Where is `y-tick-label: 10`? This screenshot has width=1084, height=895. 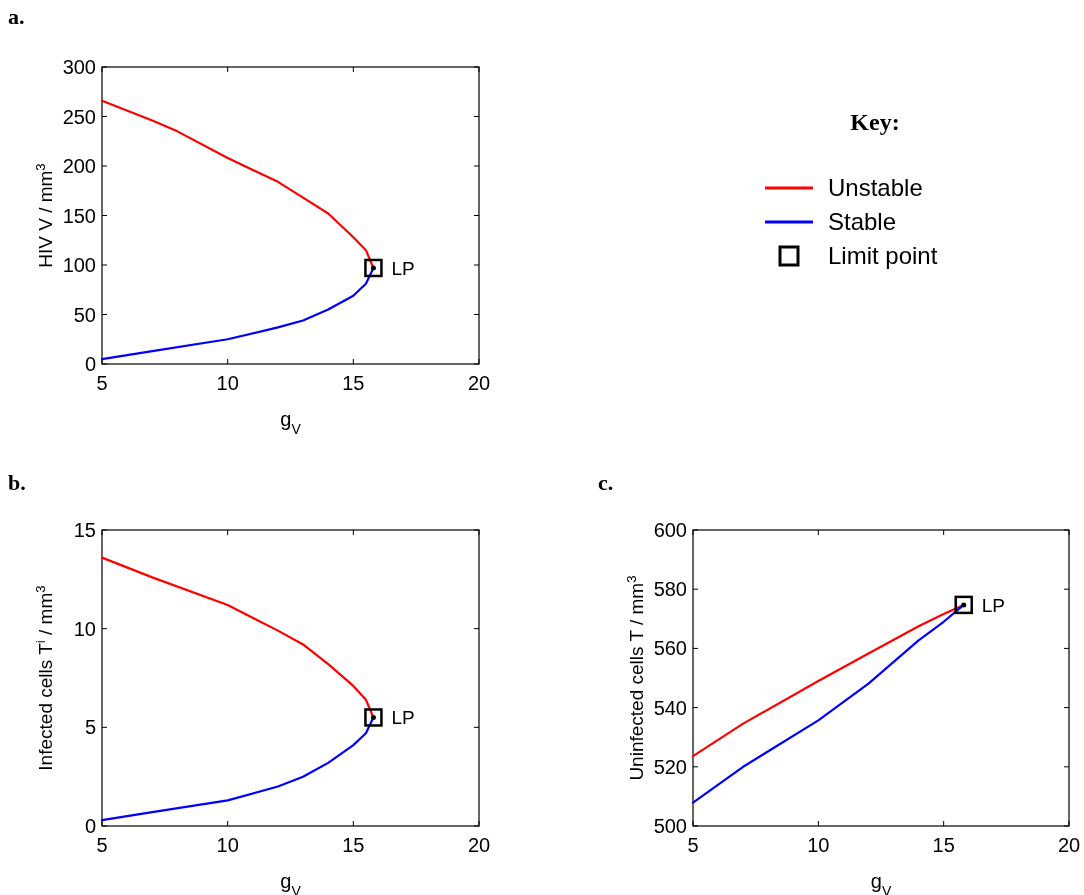
y-tick-label: 10 is located at coordinates (84, 628).